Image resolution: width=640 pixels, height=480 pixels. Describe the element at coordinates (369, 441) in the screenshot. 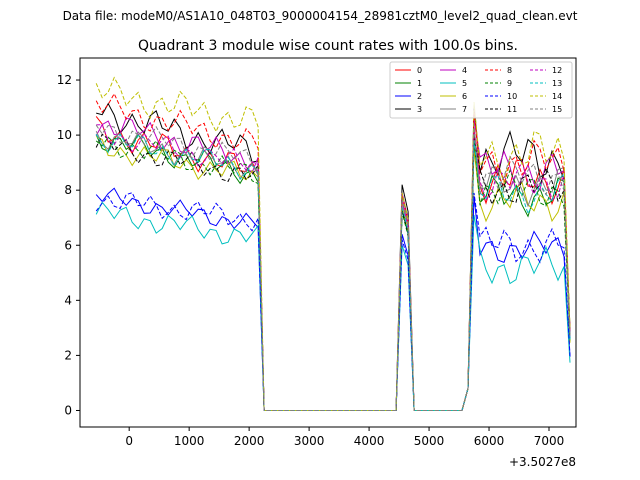

I see `x-tick-label: 4000` at that location.